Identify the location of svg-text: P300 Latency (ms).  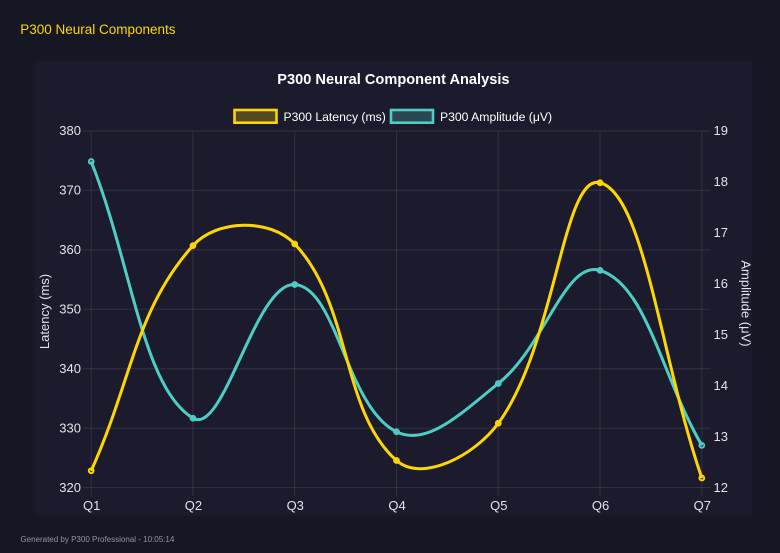
(335, 117).